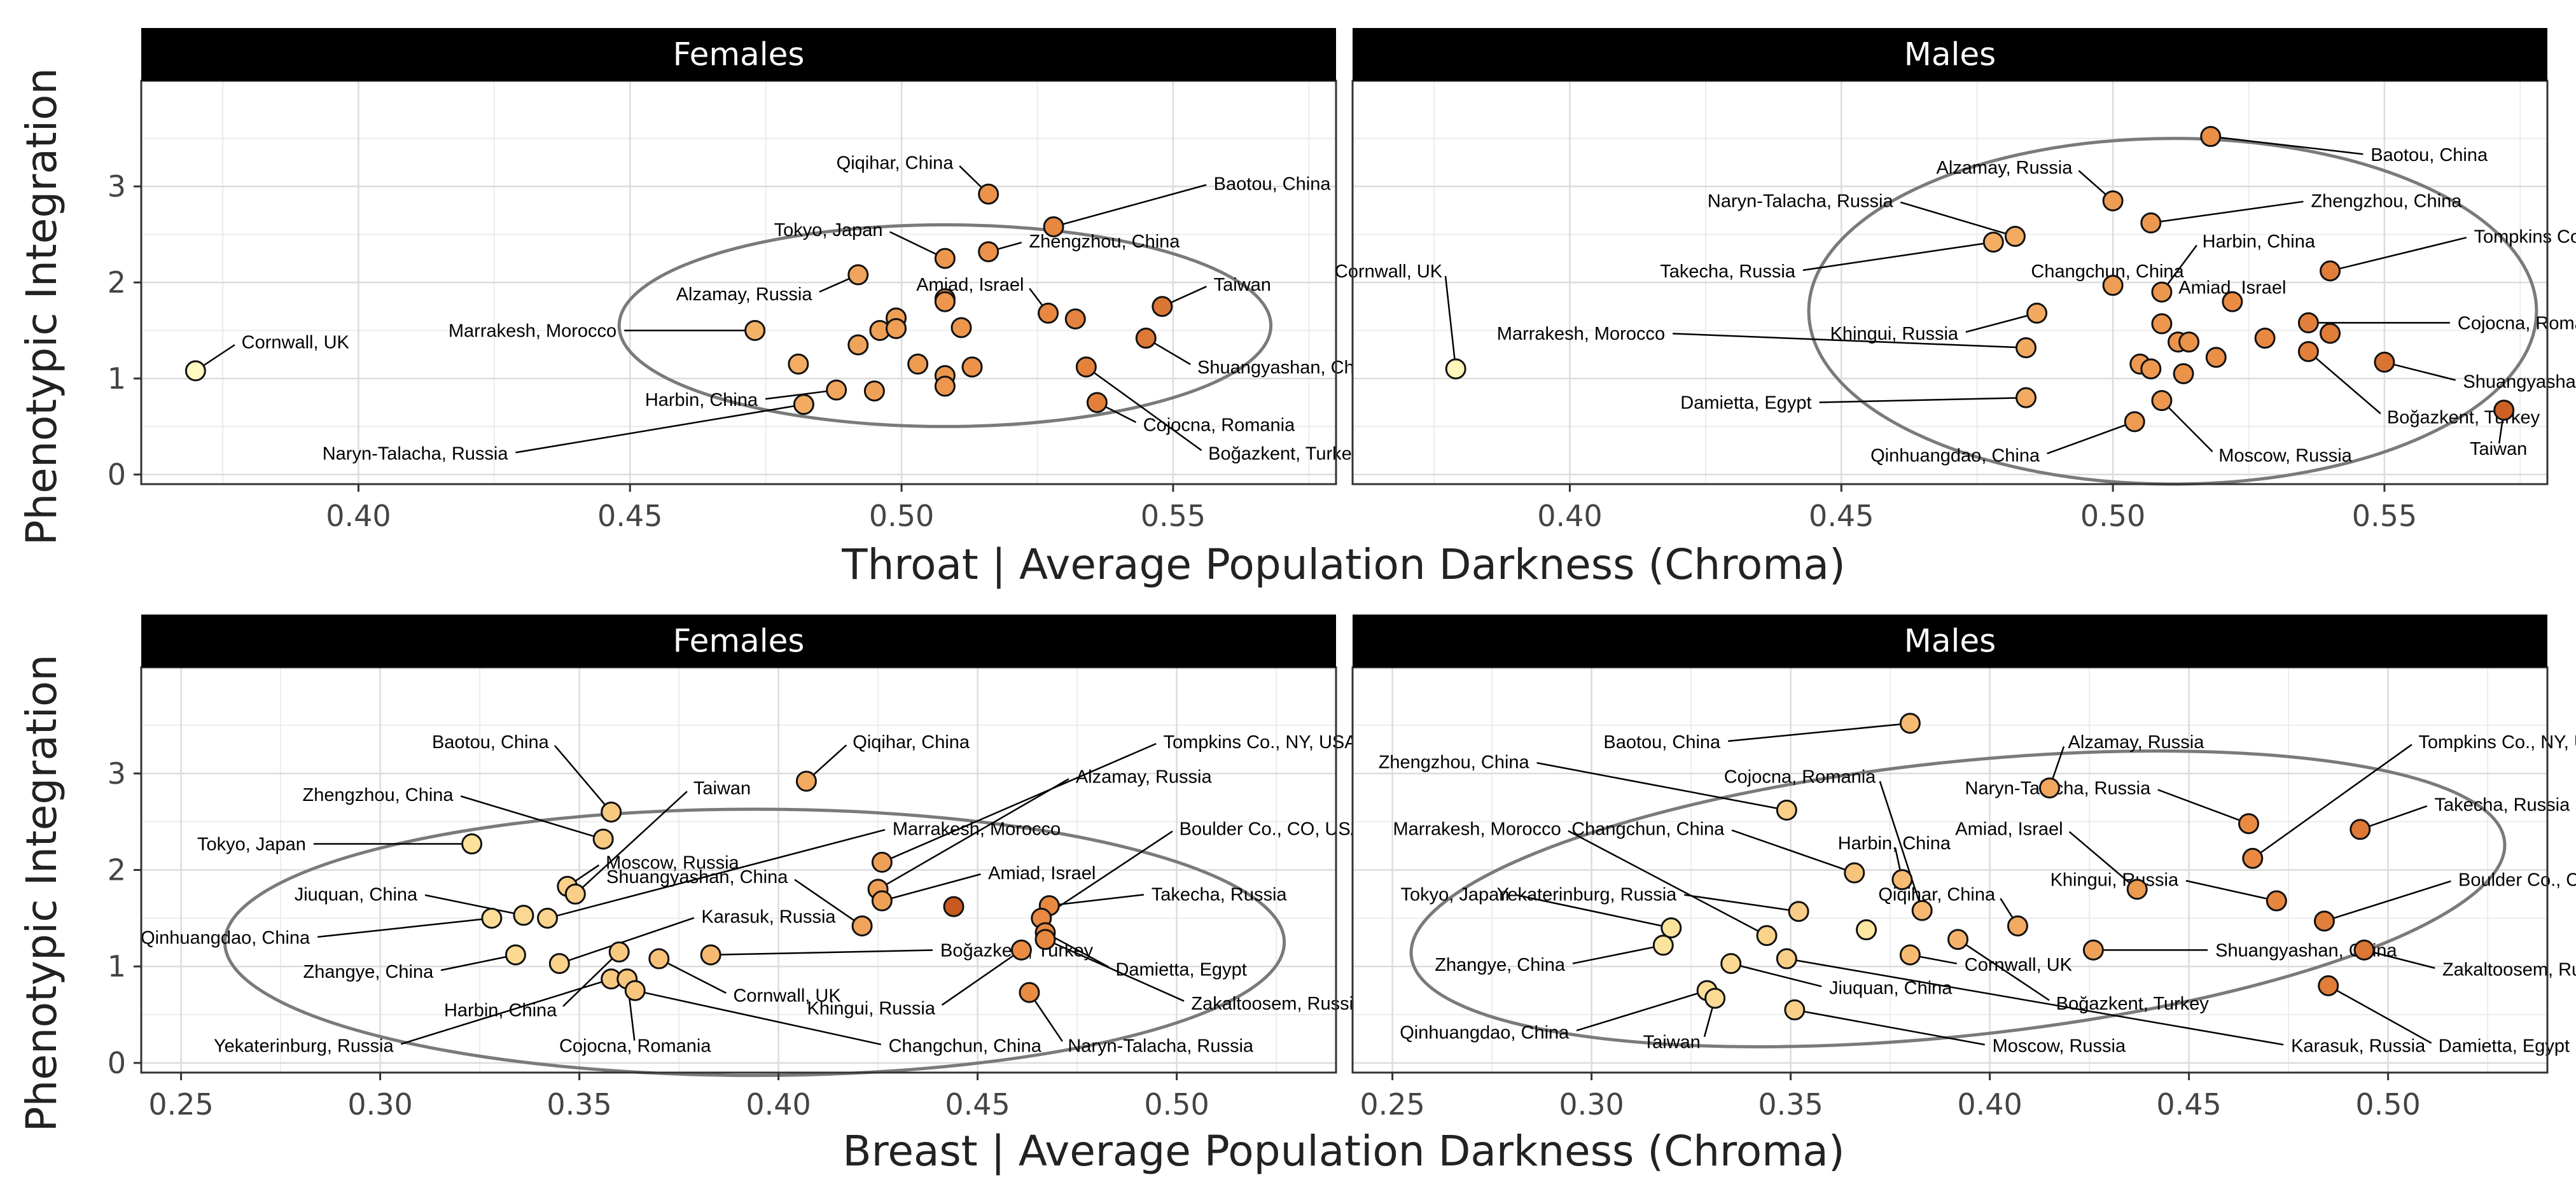 This screenshot has width=2576, height=1203. I want to click on point-label: Changchun, China, so click(1648, 829).